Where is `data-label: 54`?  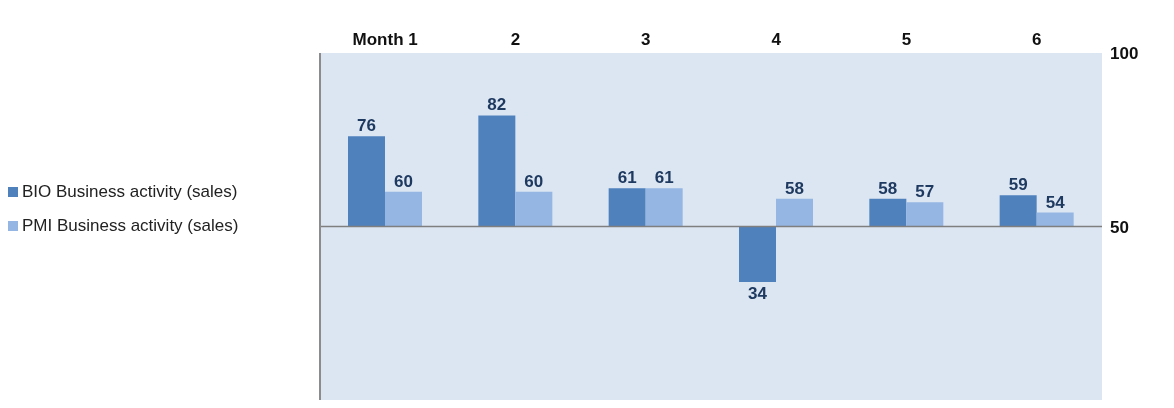
data-label: 54 is located at coordinates (1055, 202).